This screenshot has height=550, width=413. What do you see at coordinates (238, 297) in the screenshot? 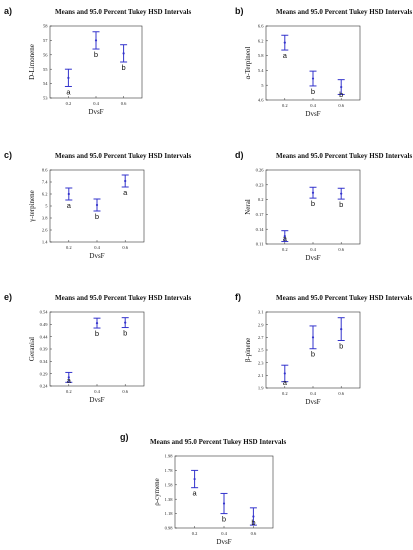
I see `panel-label: f)` at bounding box center [238, 297].